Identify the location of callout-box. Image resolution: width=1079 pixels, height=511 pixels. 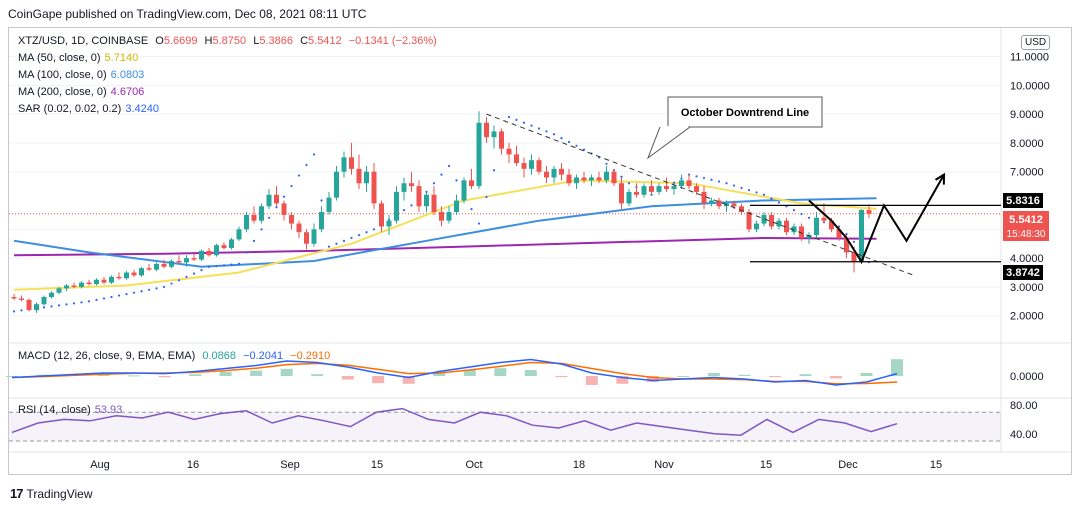
(745, 112).